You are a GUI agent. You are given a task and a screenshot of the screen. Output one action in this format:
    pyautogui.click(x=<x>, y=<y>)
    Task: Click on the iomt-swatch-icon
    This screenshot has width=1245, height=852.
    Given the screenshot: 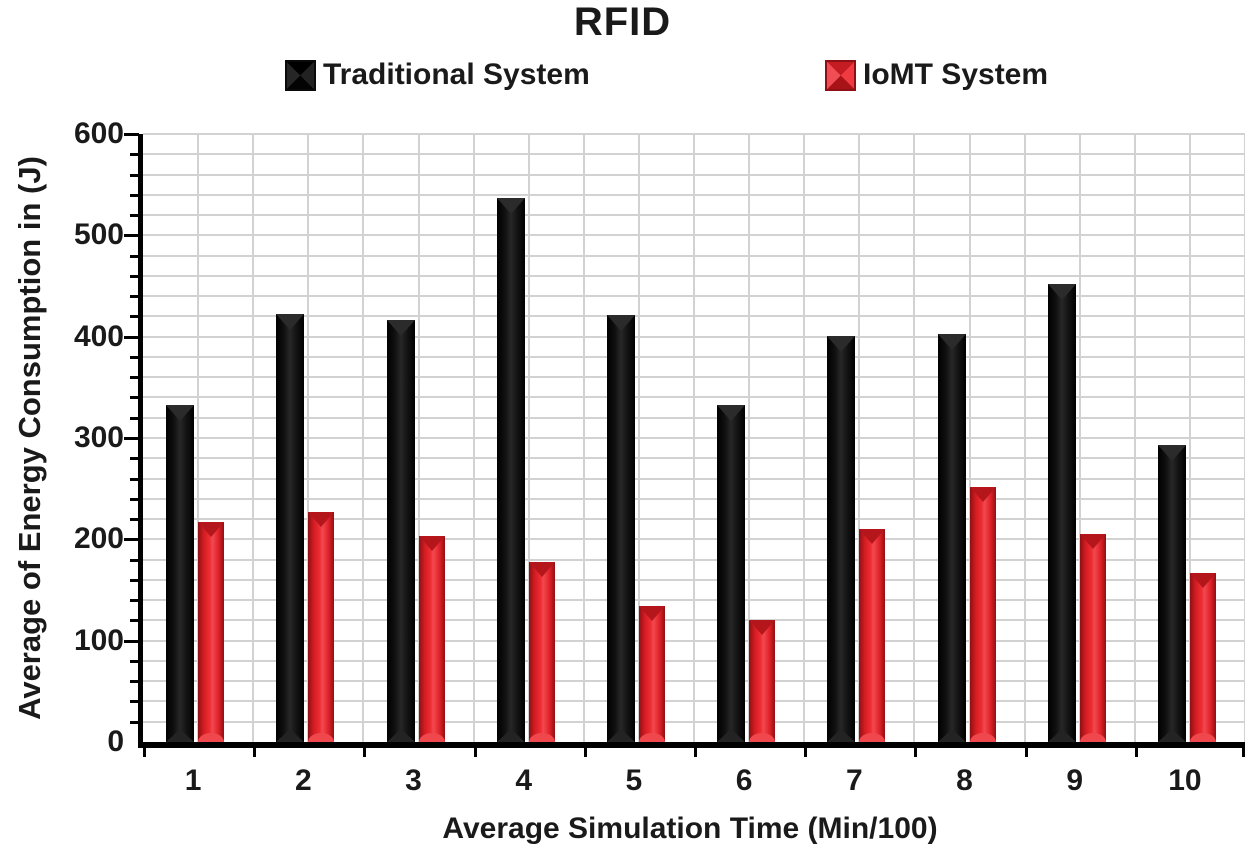 What is the action you would take?
    pyautogui.click(x=840, y=75)
    